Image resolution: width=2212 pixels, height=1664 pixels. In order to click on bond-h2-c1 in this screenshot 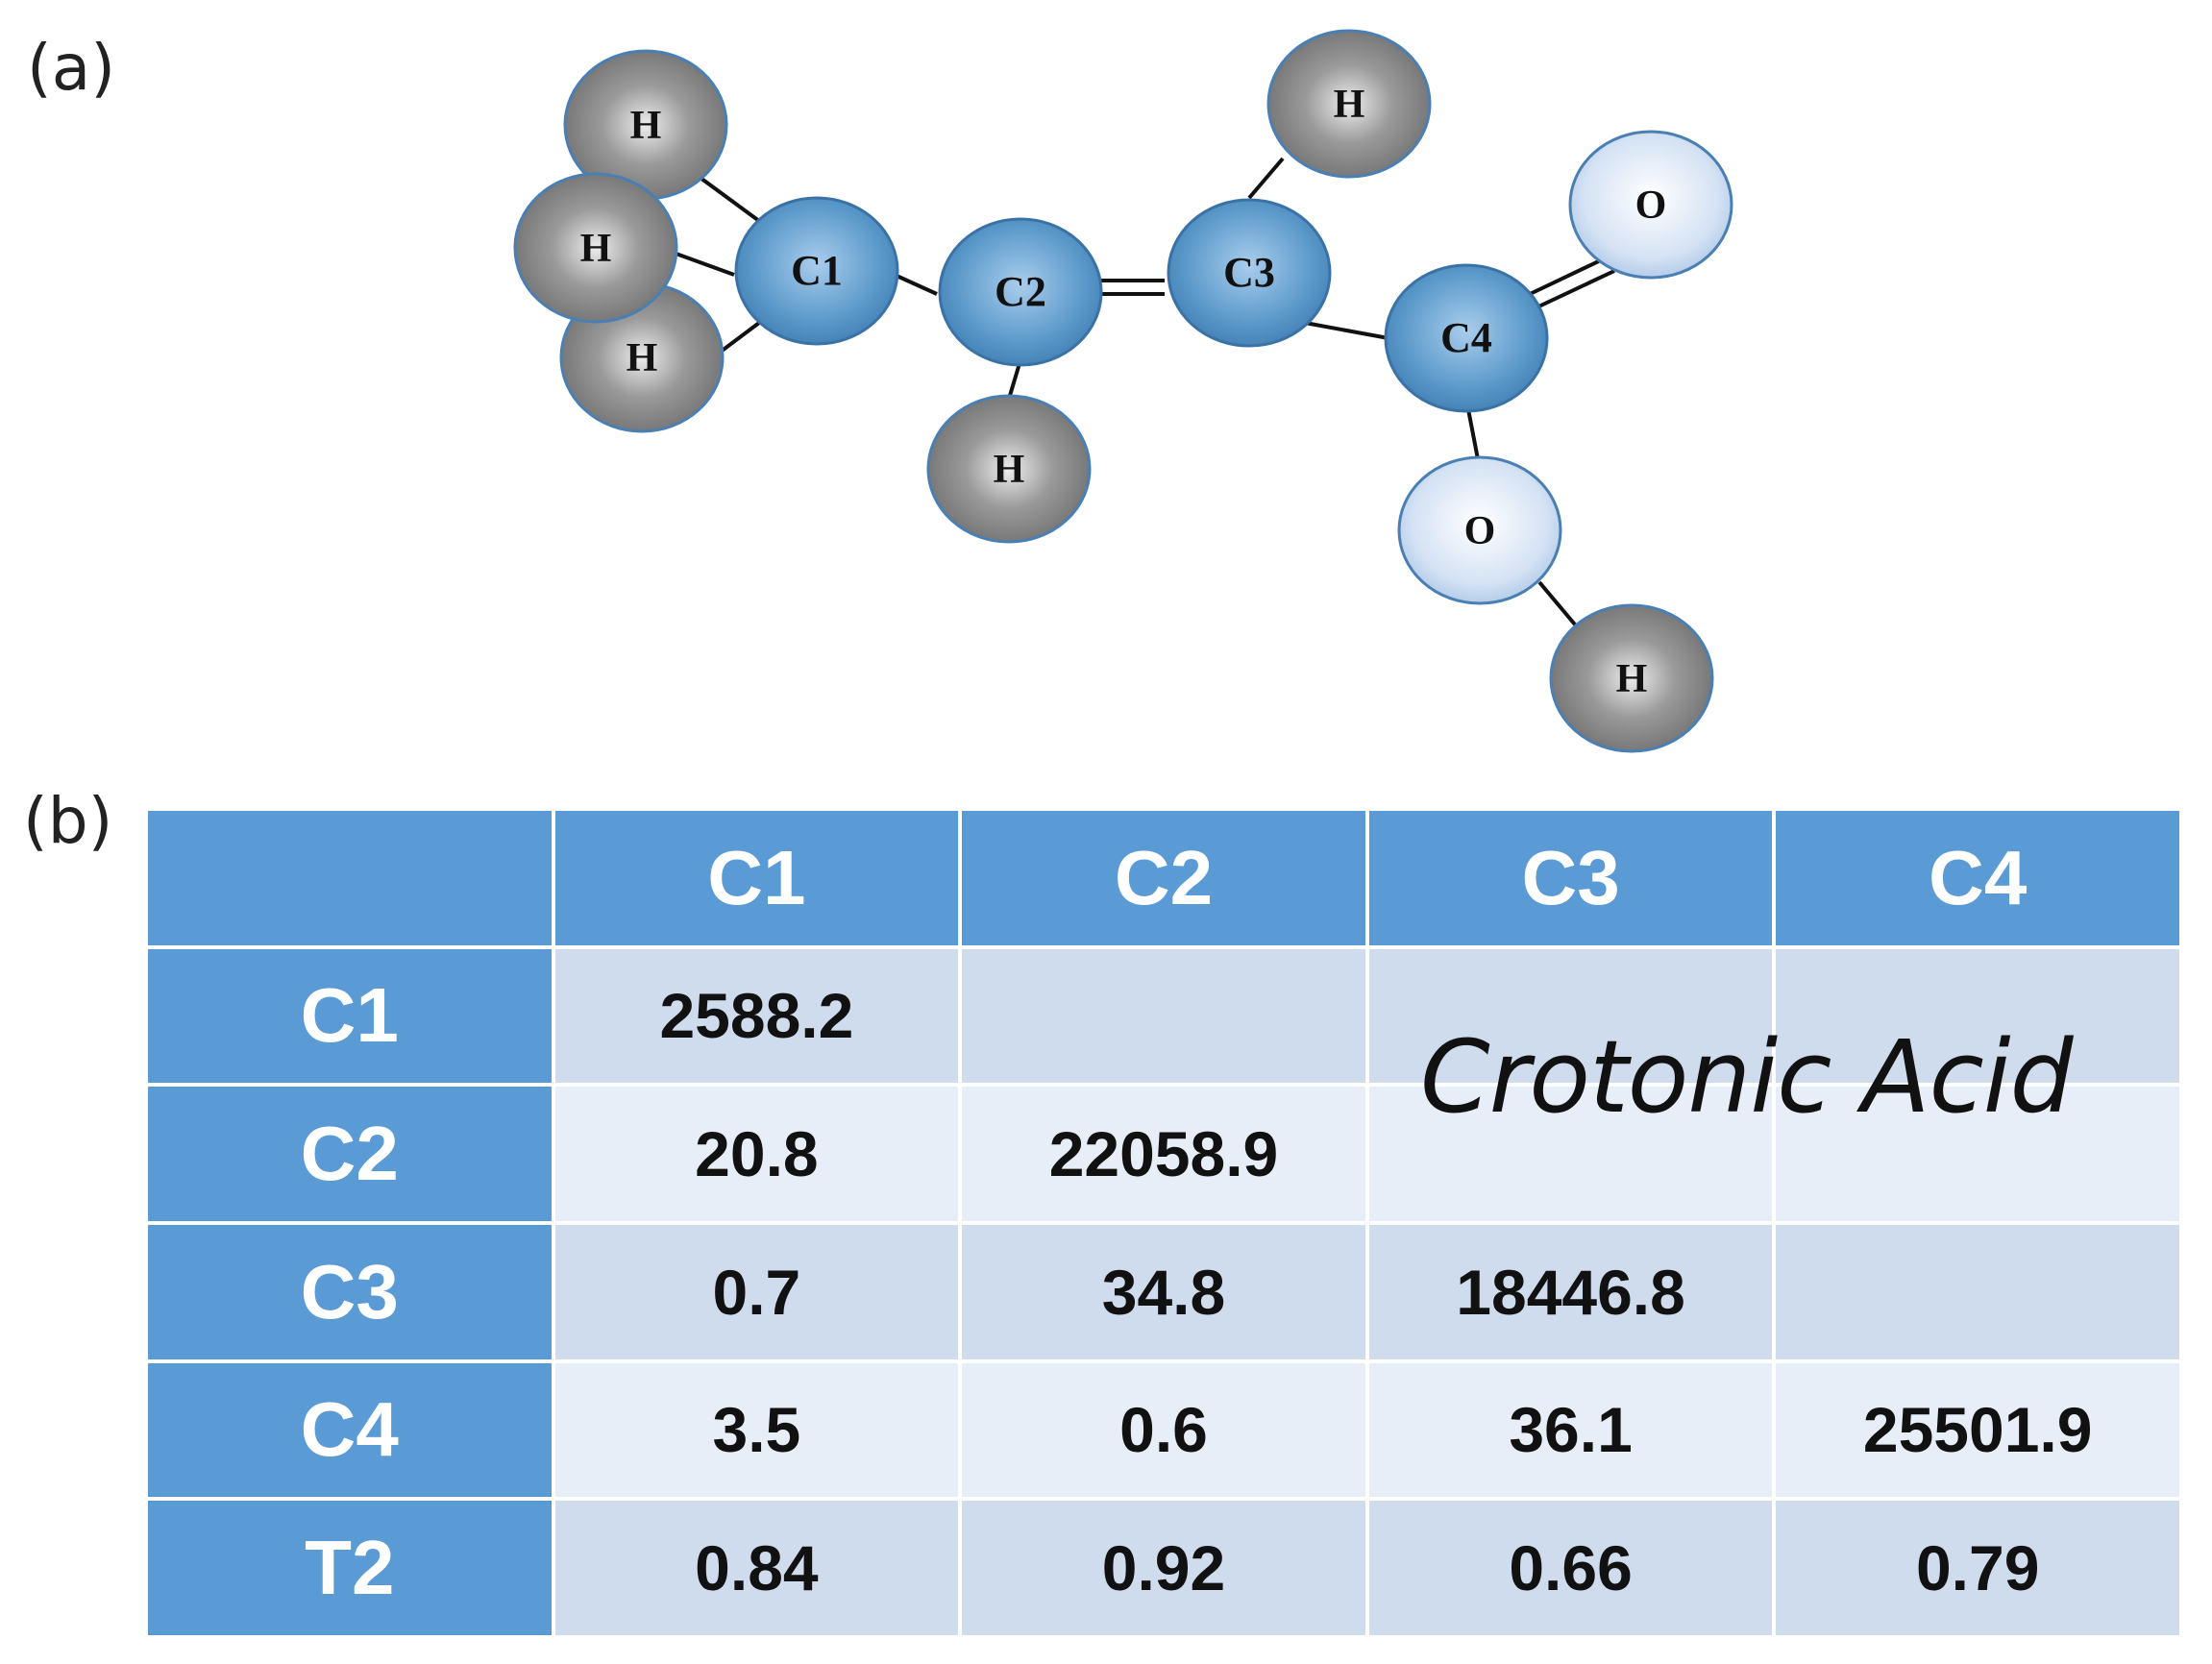, I will do `click(702, 263)`.